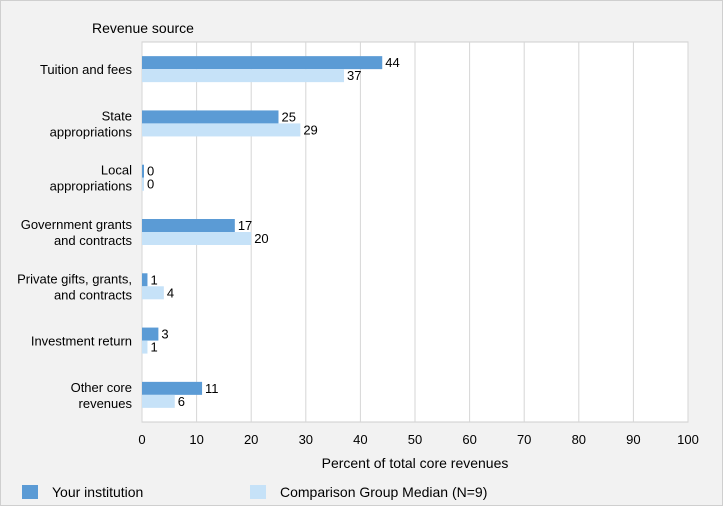 The height and width of the screenshot is (506, 723). Describe the element at coordinates (469, 439) in the screenshot. I see `x-tick-label: 60` at that location.